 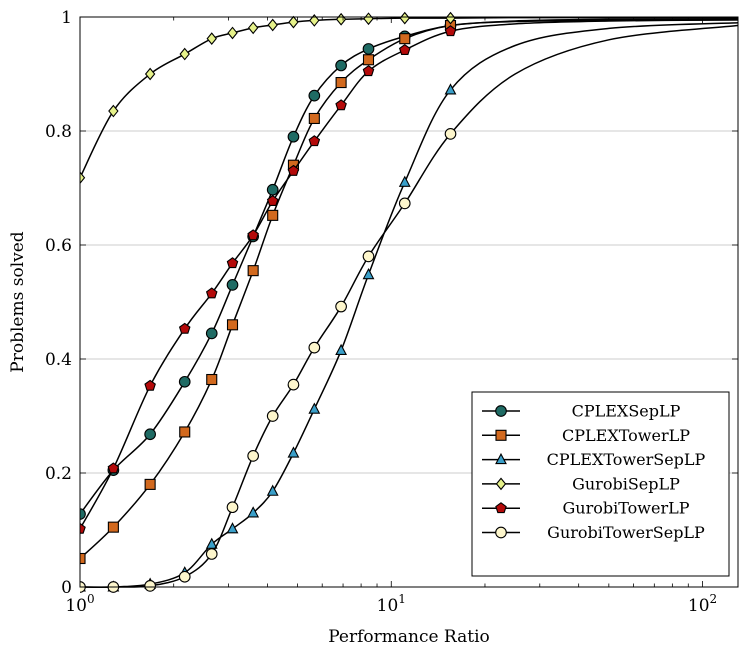 I want to click on legend-entry-GurobiTowerLP: GurobiTowerLP, so click(x=586, y=508).